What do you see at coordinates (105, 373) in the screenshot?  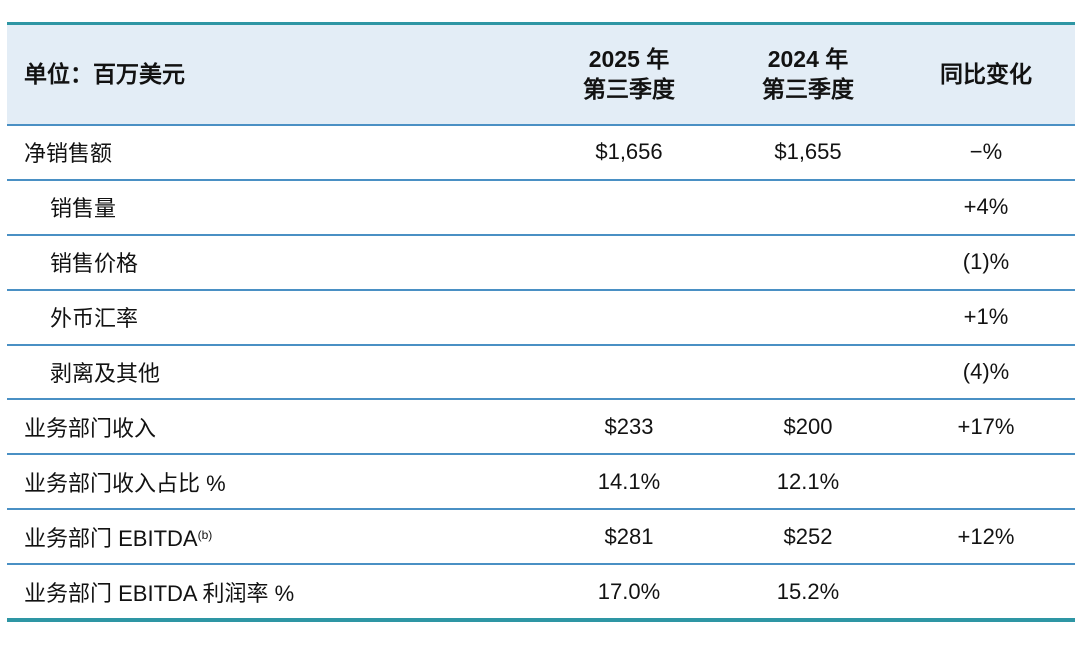 I see `row-label: 剥离及其他` at bounding box center [105, 373].